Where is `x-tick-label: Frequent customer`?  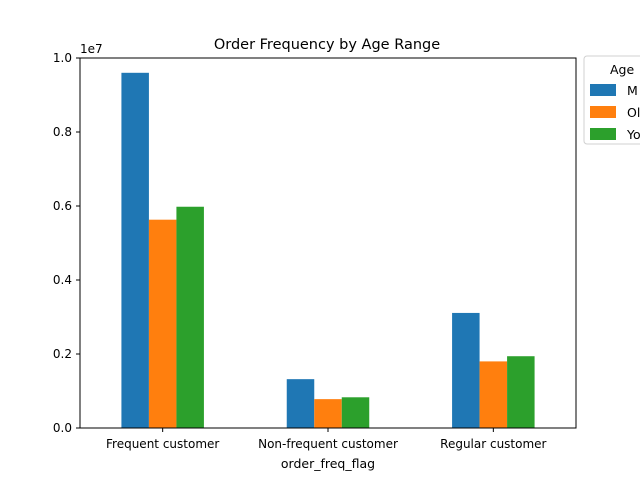
x-tick-label: Frequent customer is located at coordinates (162, 444).